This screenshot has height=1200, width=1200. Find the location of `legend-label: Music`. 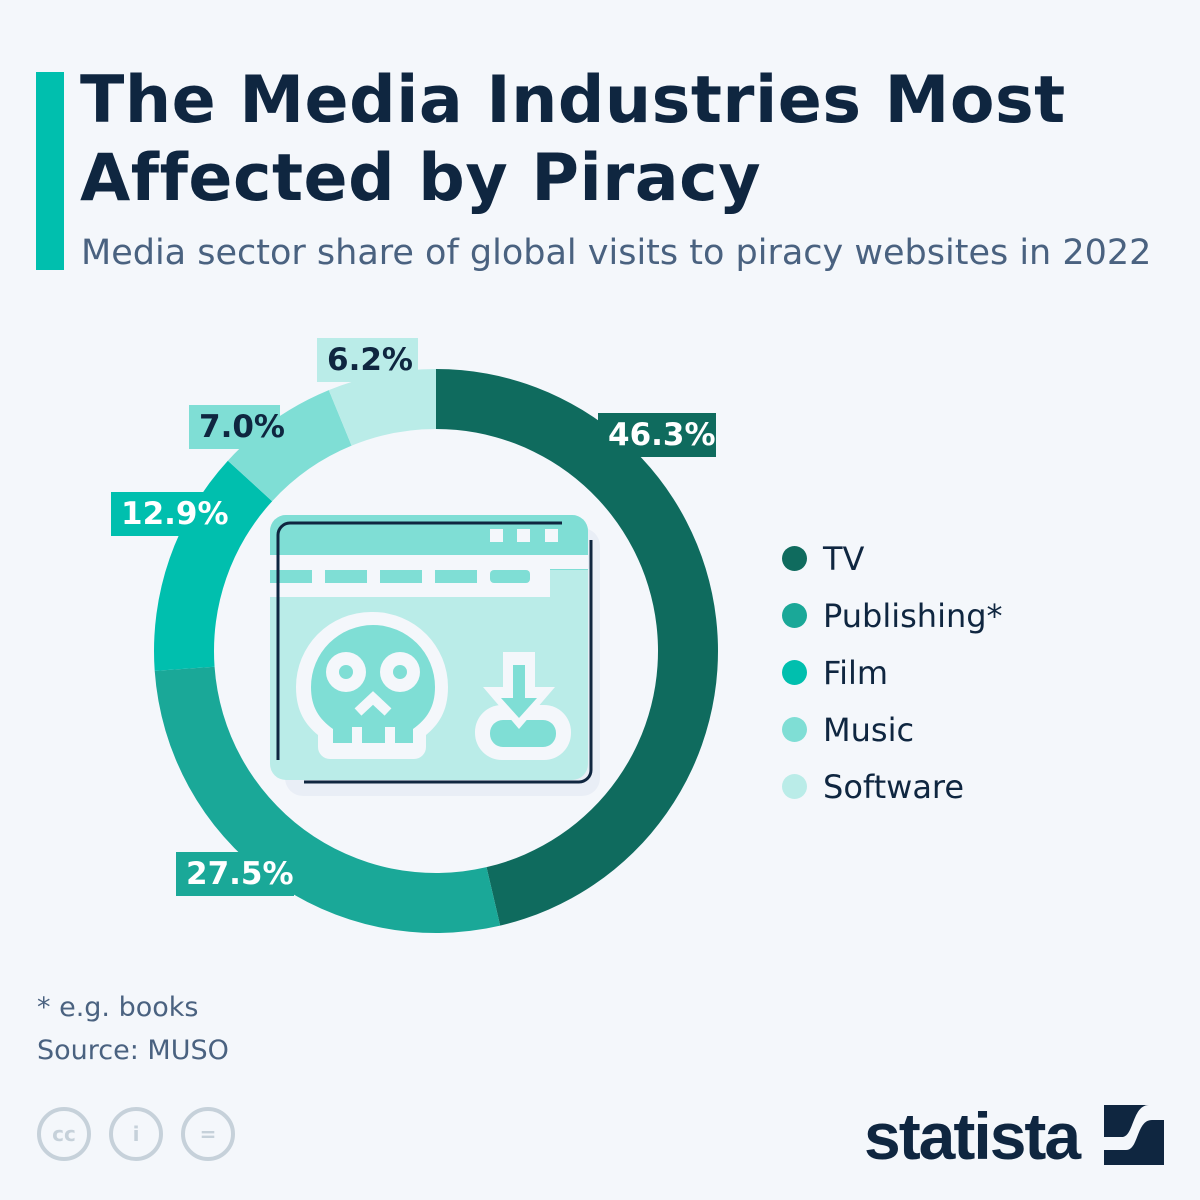

legend-label: Music is located at coordinates (869, 729).